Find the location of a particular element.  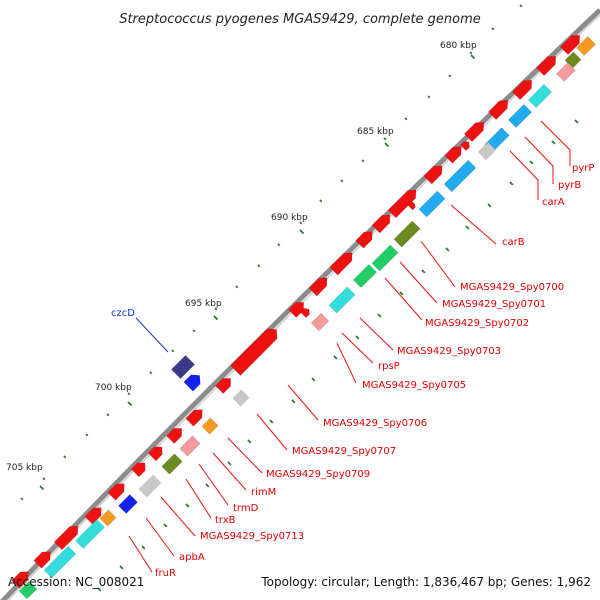

cds-reverse-czcD is located at coordinates (183, 367).